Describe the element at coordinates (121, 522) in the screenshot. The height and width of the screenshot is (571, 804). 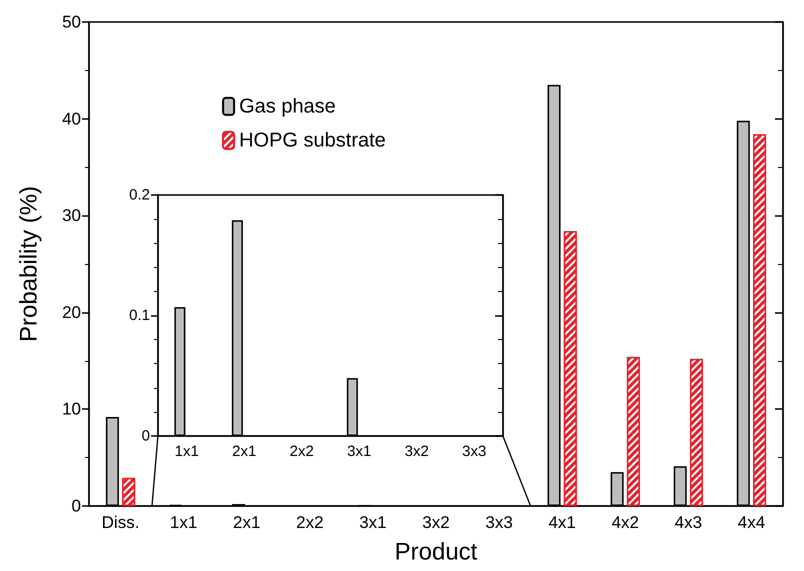
I see `x-tick-label: Diss.` at that location.